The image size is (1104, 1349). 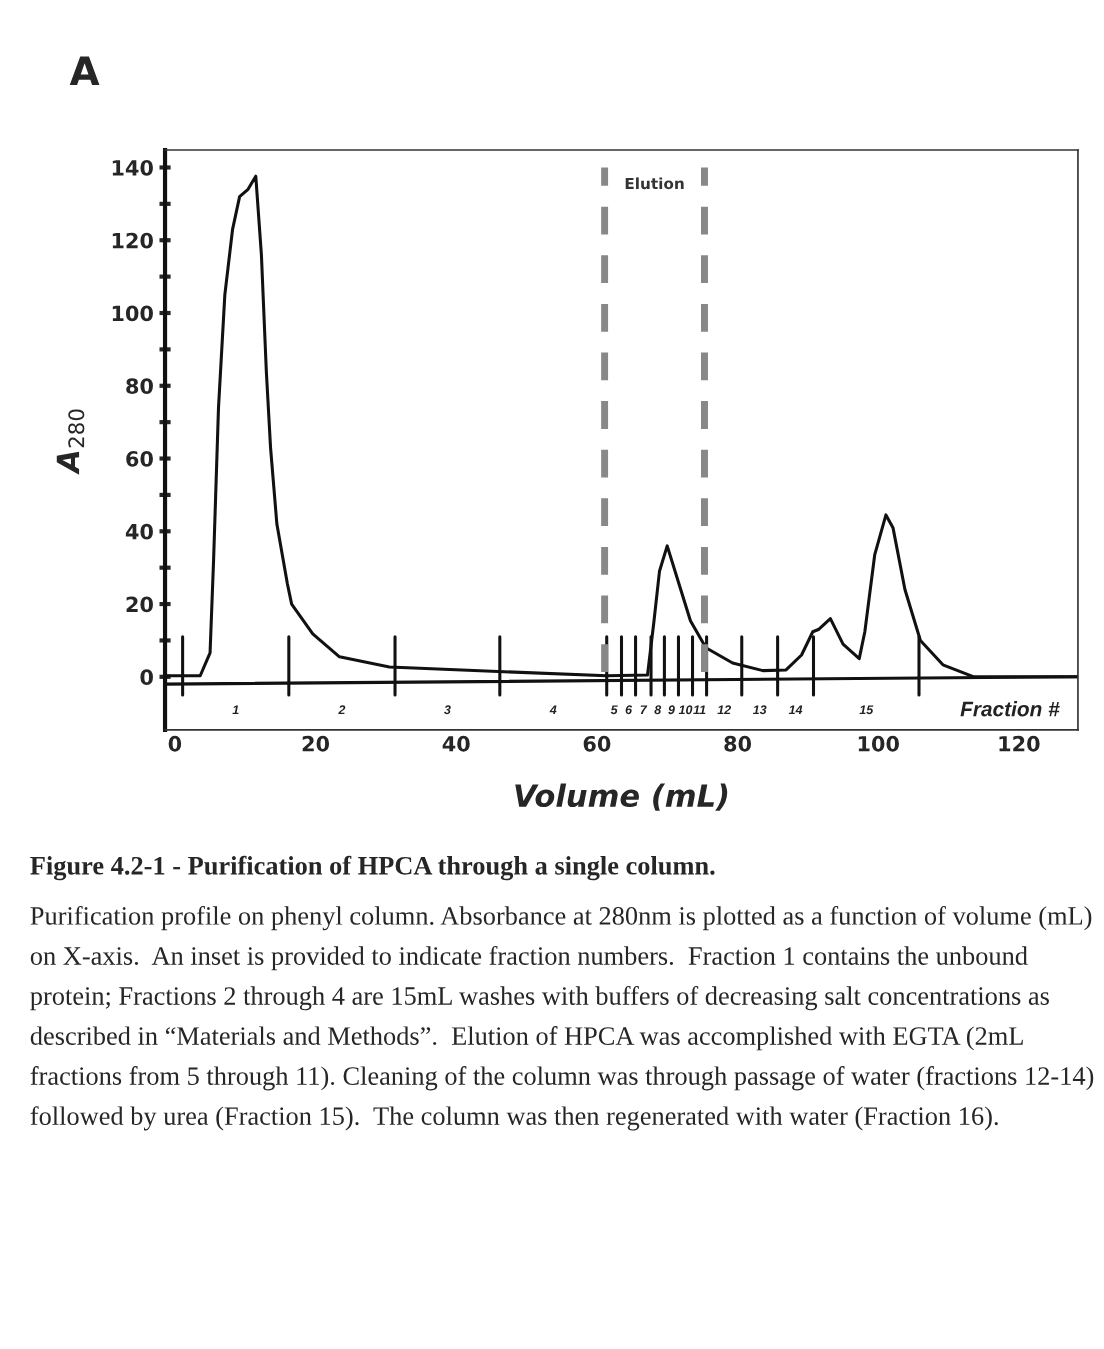 I want to click on annotation: 6, so click(x=629, y=710).